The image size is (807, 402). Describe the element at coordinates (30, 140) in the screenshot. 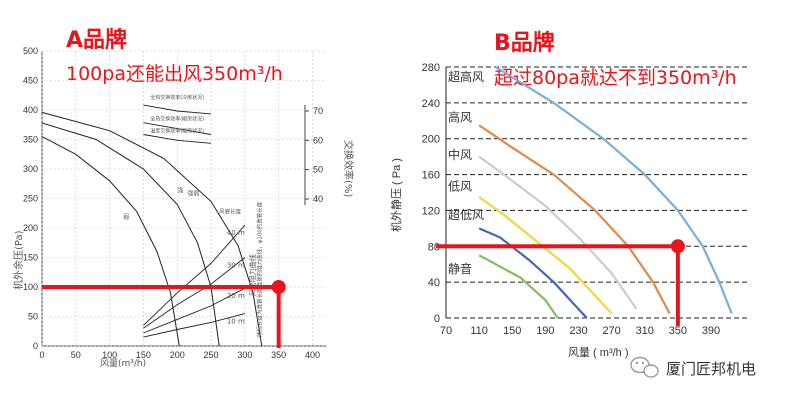

I see `chart-a-y-tick: 350` at that location.